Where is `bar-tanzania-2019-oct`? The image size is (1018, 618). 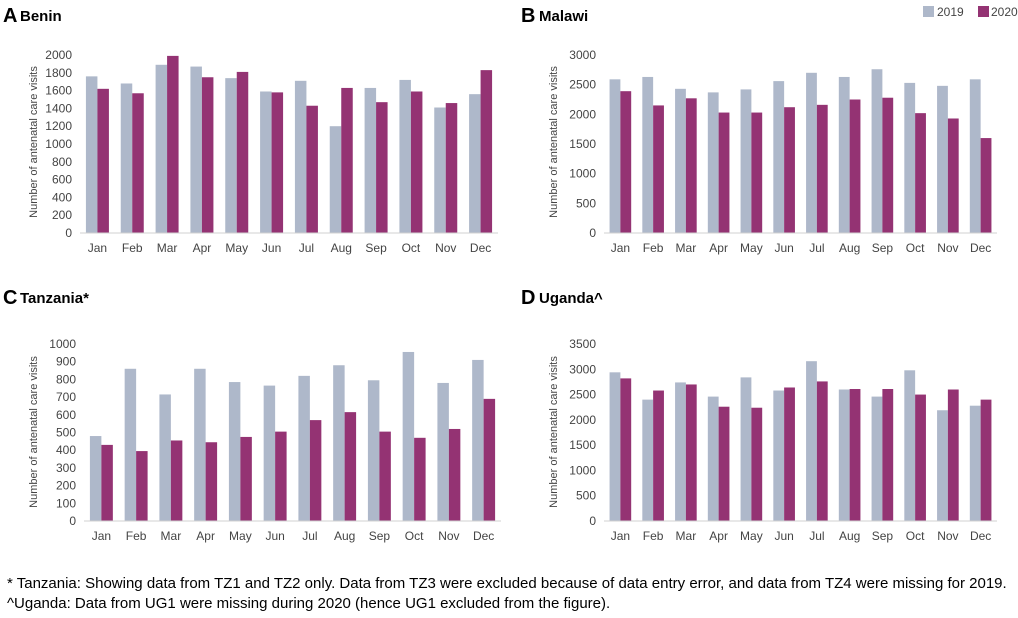
bar-tanzania-2019-oct is located at coordinates (408, 436).